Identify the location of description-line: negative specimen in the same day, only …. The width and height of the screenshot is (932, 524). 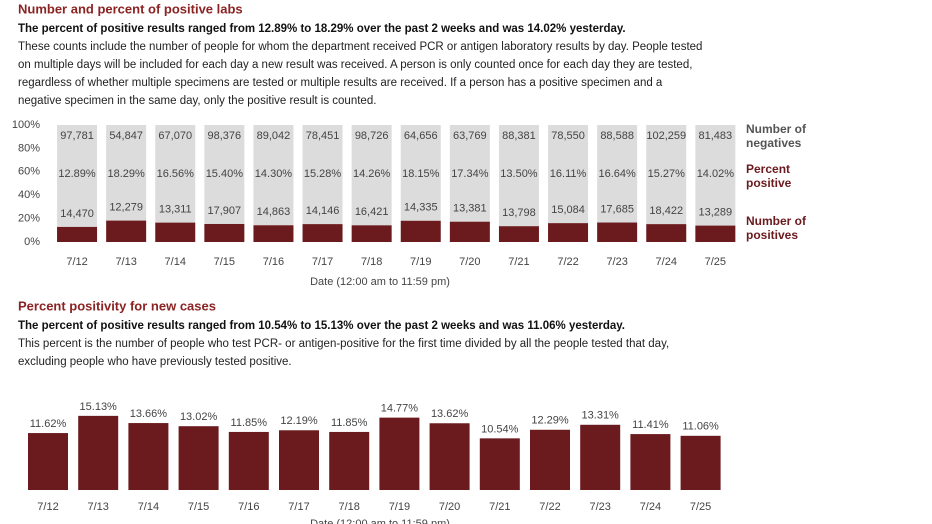
(197, 101).